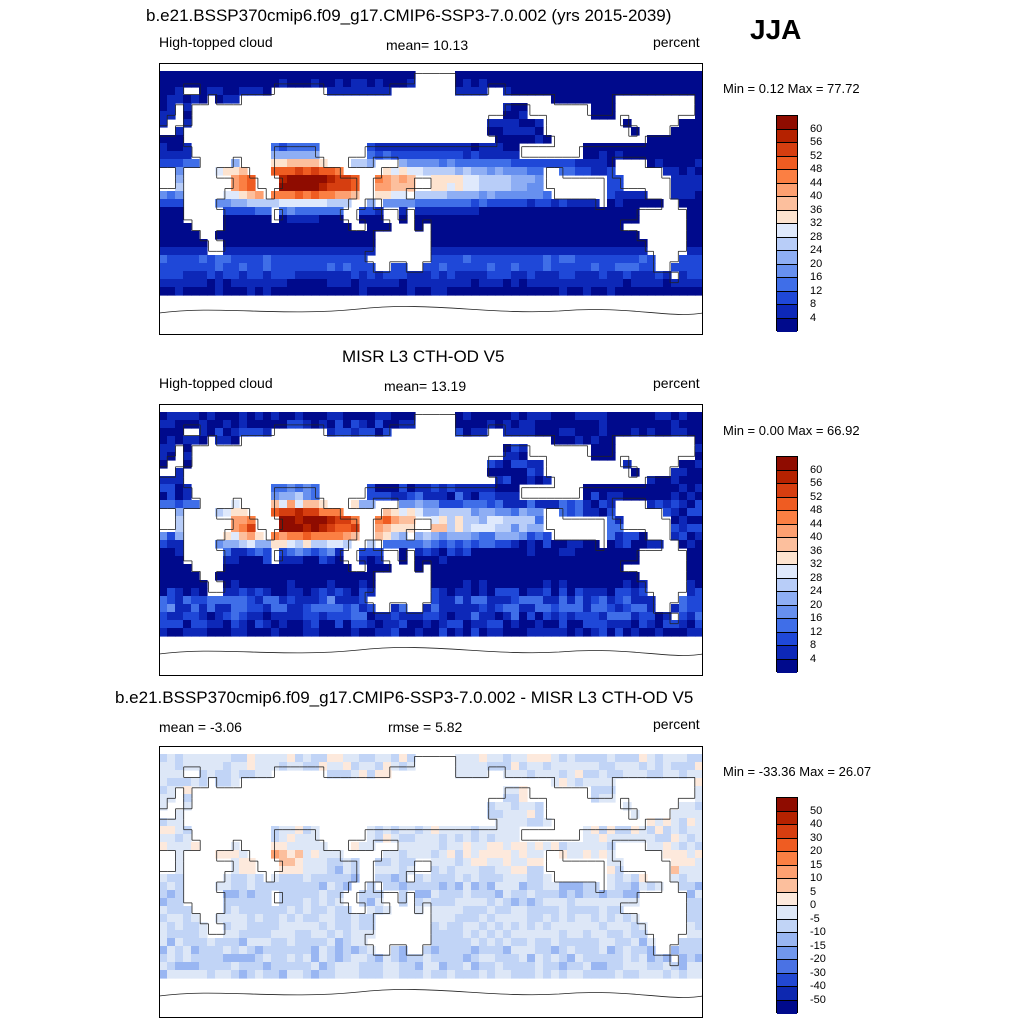  Describe the element at coordinates (797, 771) in the screenshot. I see `panel3-minmax-label: Min = -33.36 Max = 26.07` at that location.